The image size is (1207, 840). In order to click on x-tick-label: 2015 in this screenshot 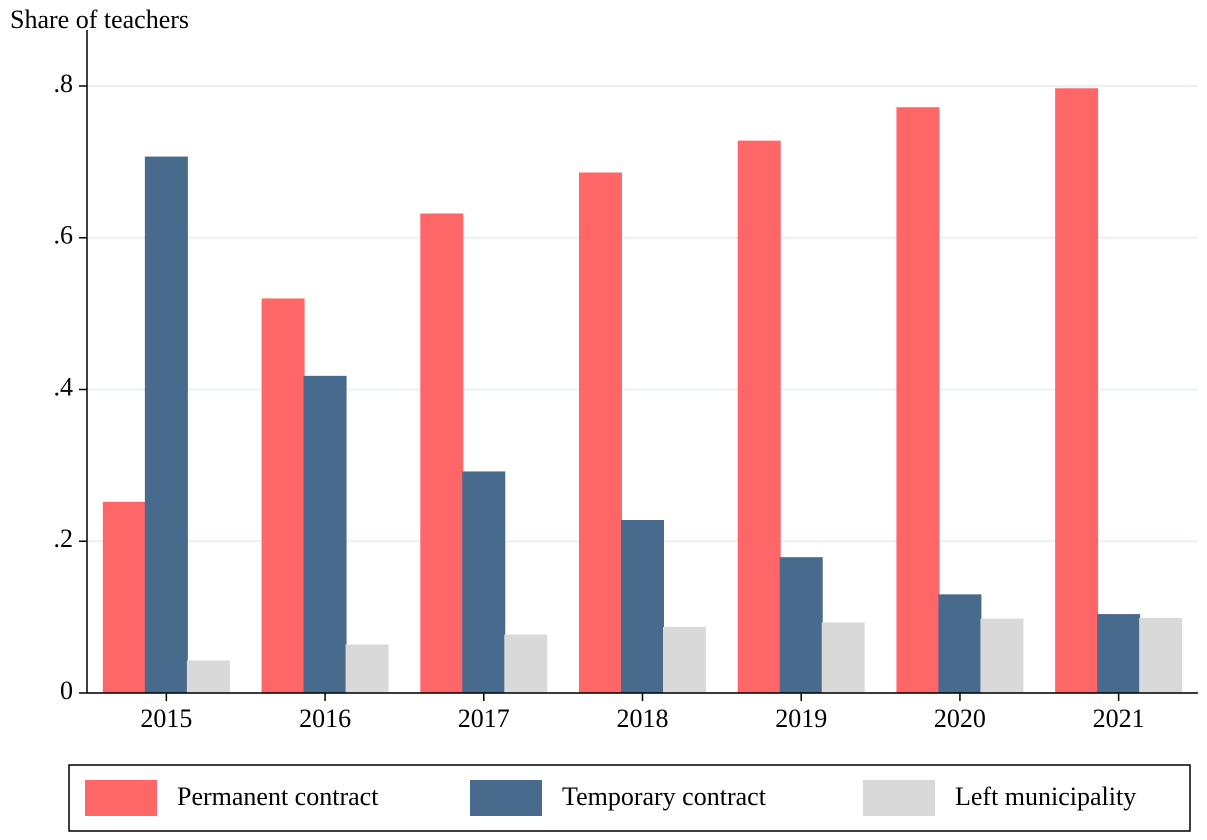, I will do `click(166, 718)`.